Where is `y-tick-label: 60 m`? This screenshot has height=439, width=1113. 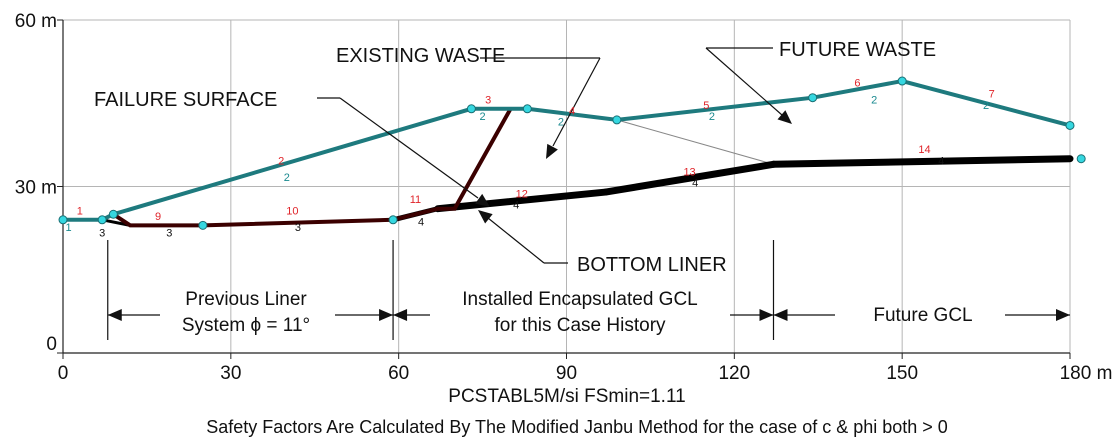
y-tick-label: 60 m is located at coordinates (36, 21).